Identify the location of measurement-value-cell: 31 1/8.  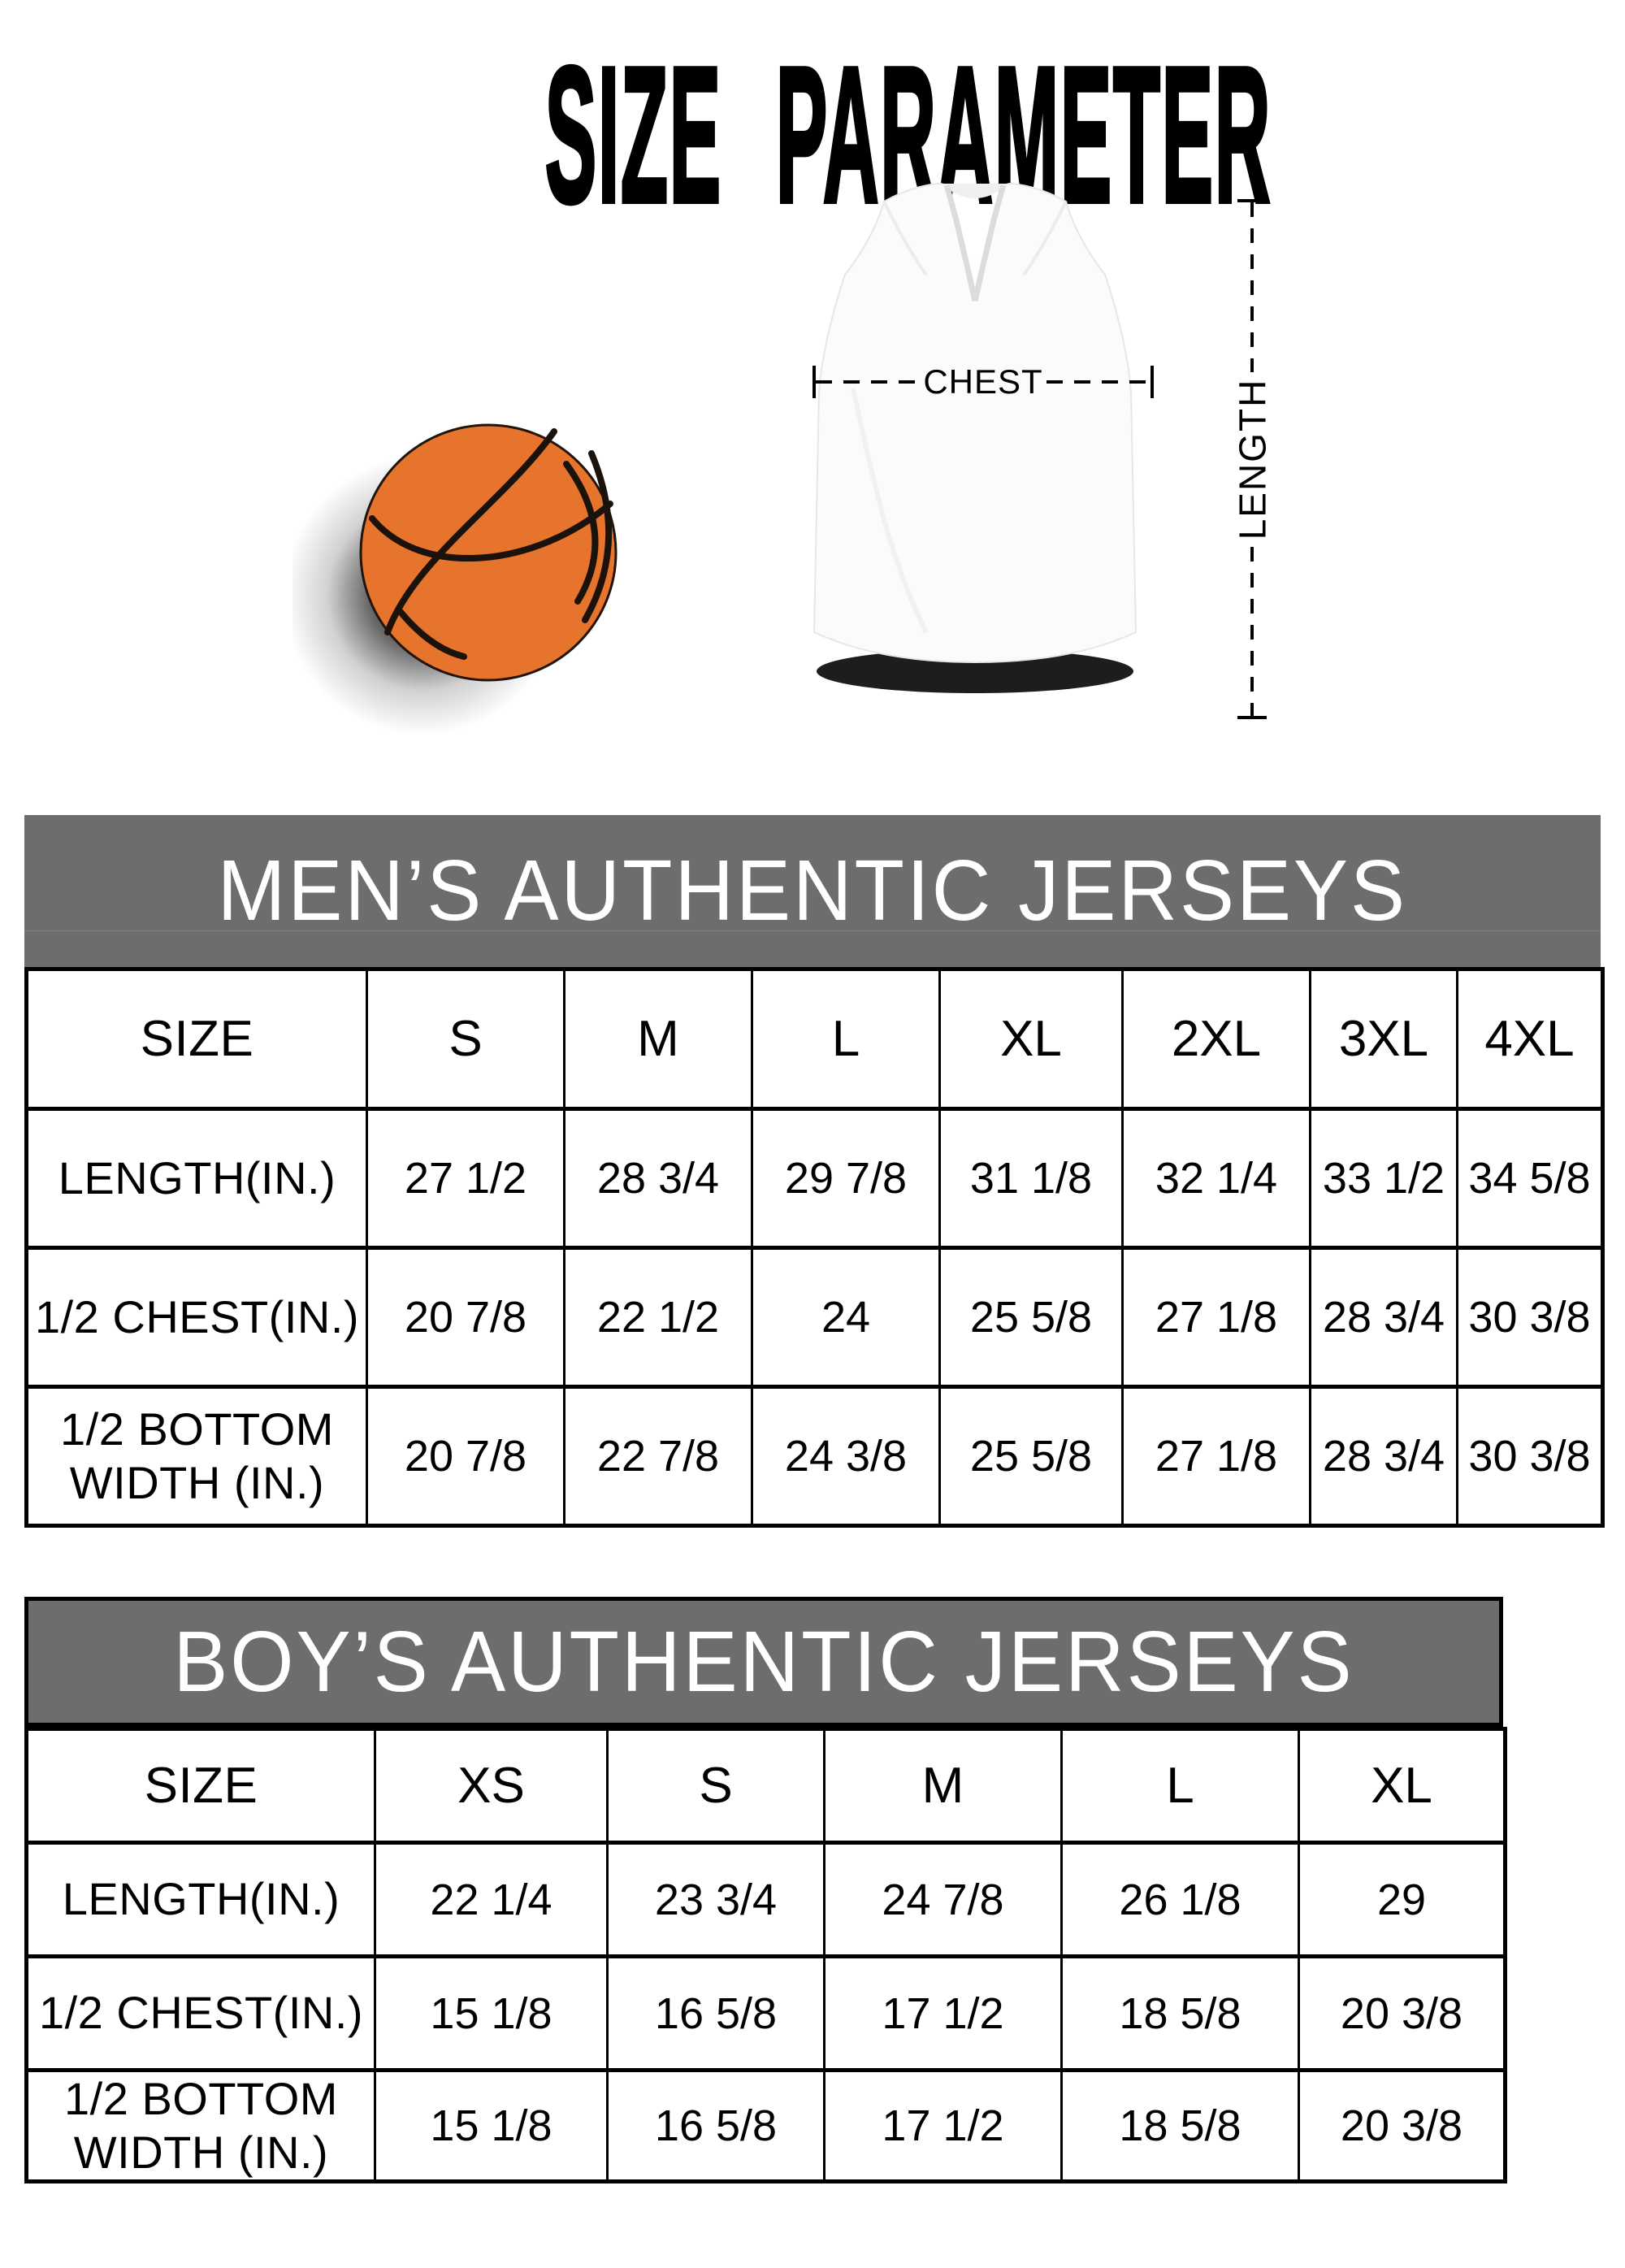
(1031, 1178).